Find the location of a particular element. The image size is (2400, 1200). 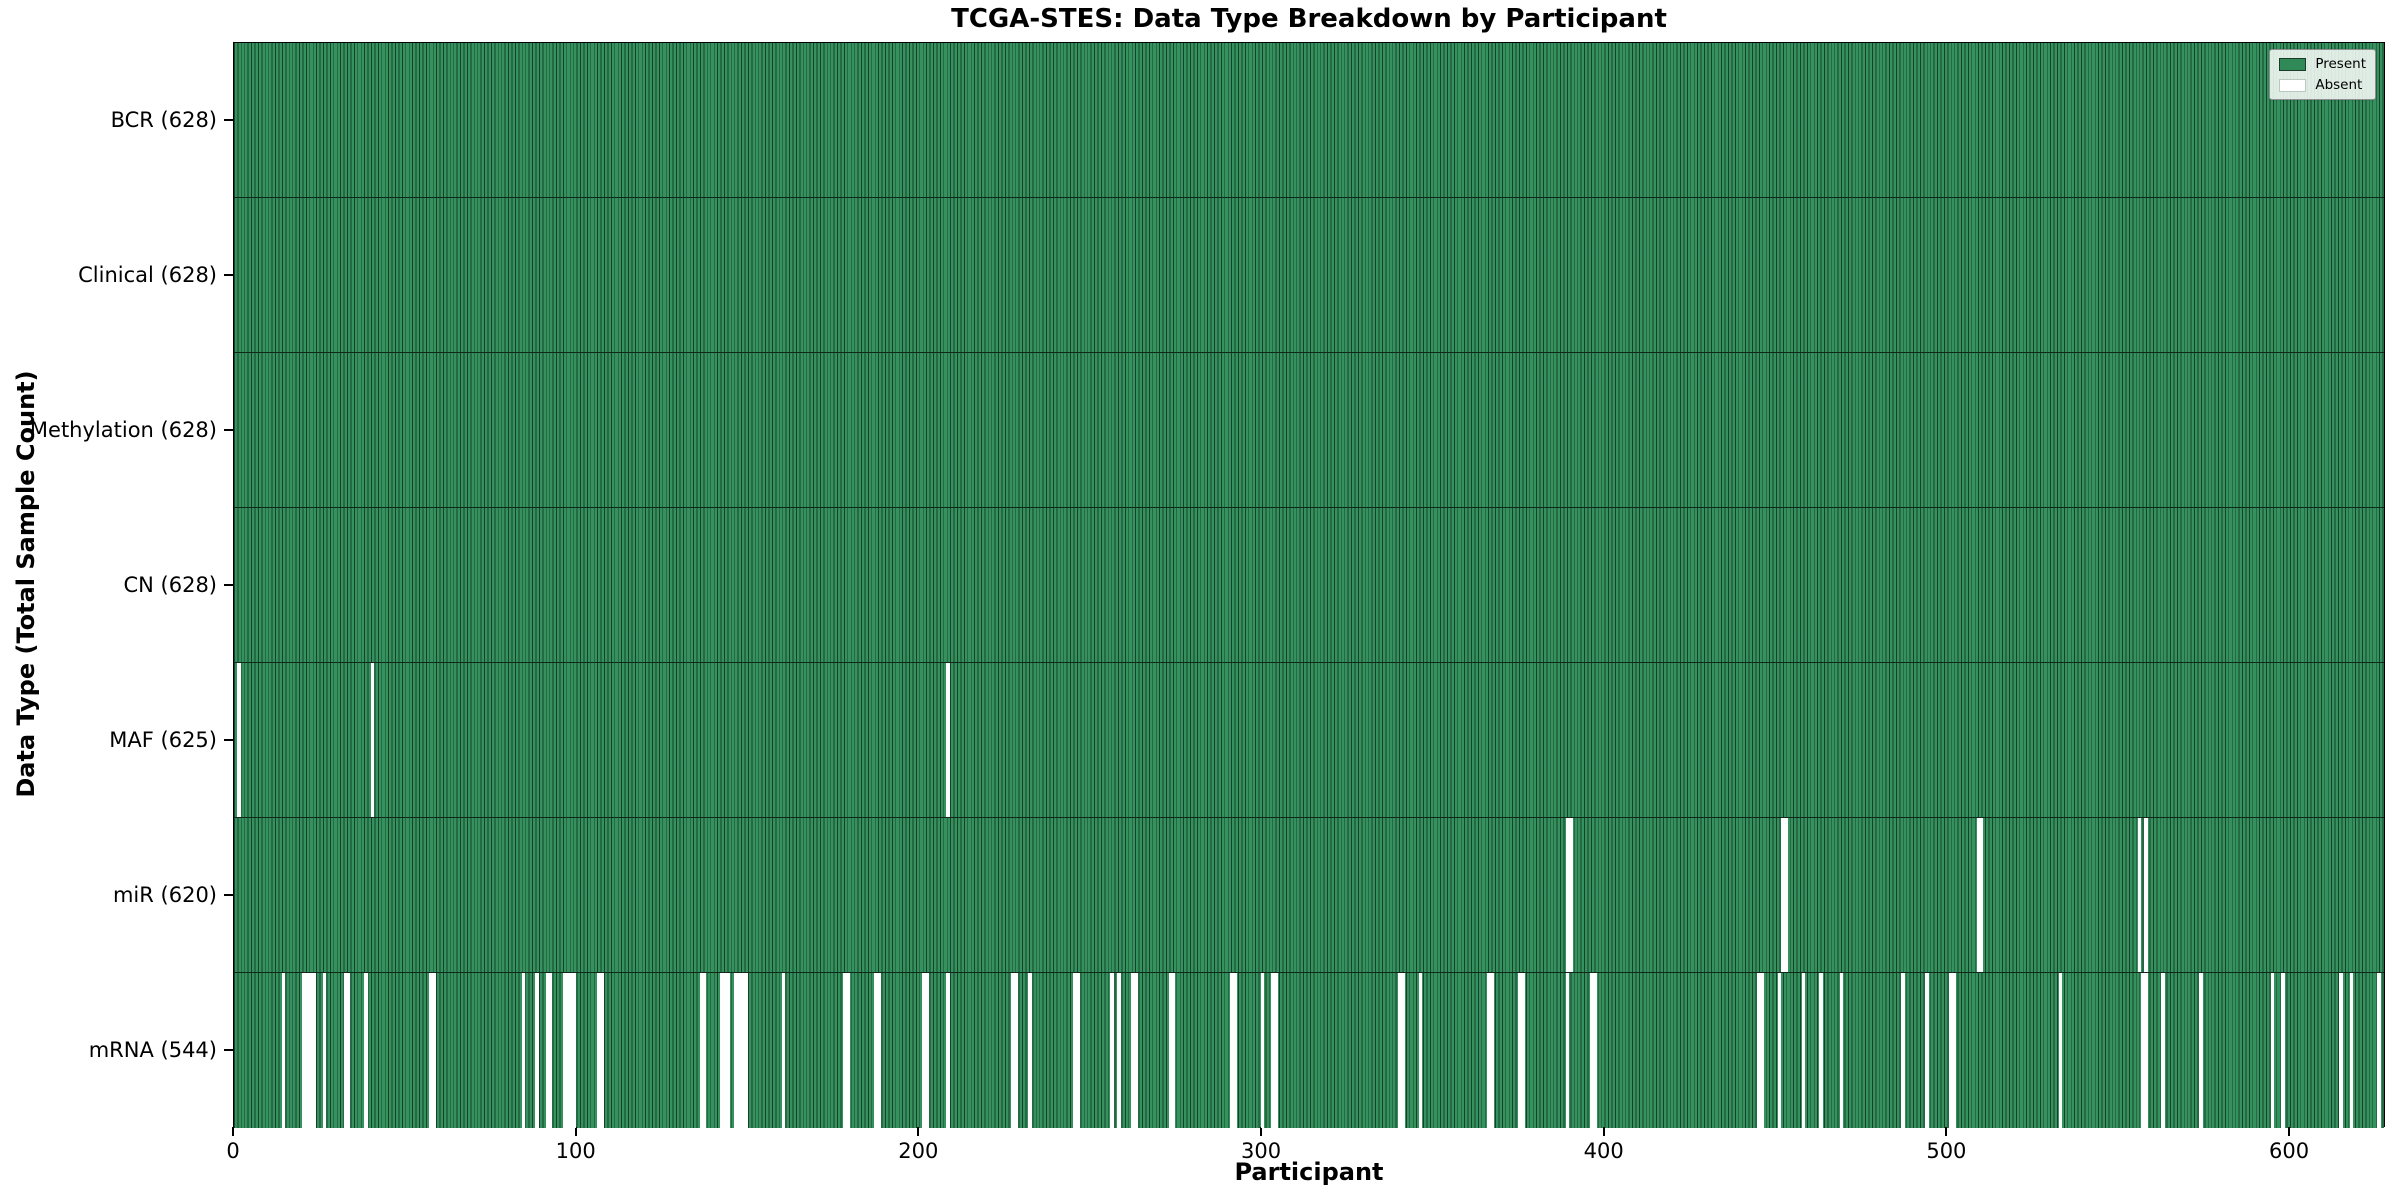

present-swatch-icon is located at coordinates (2293, 64).